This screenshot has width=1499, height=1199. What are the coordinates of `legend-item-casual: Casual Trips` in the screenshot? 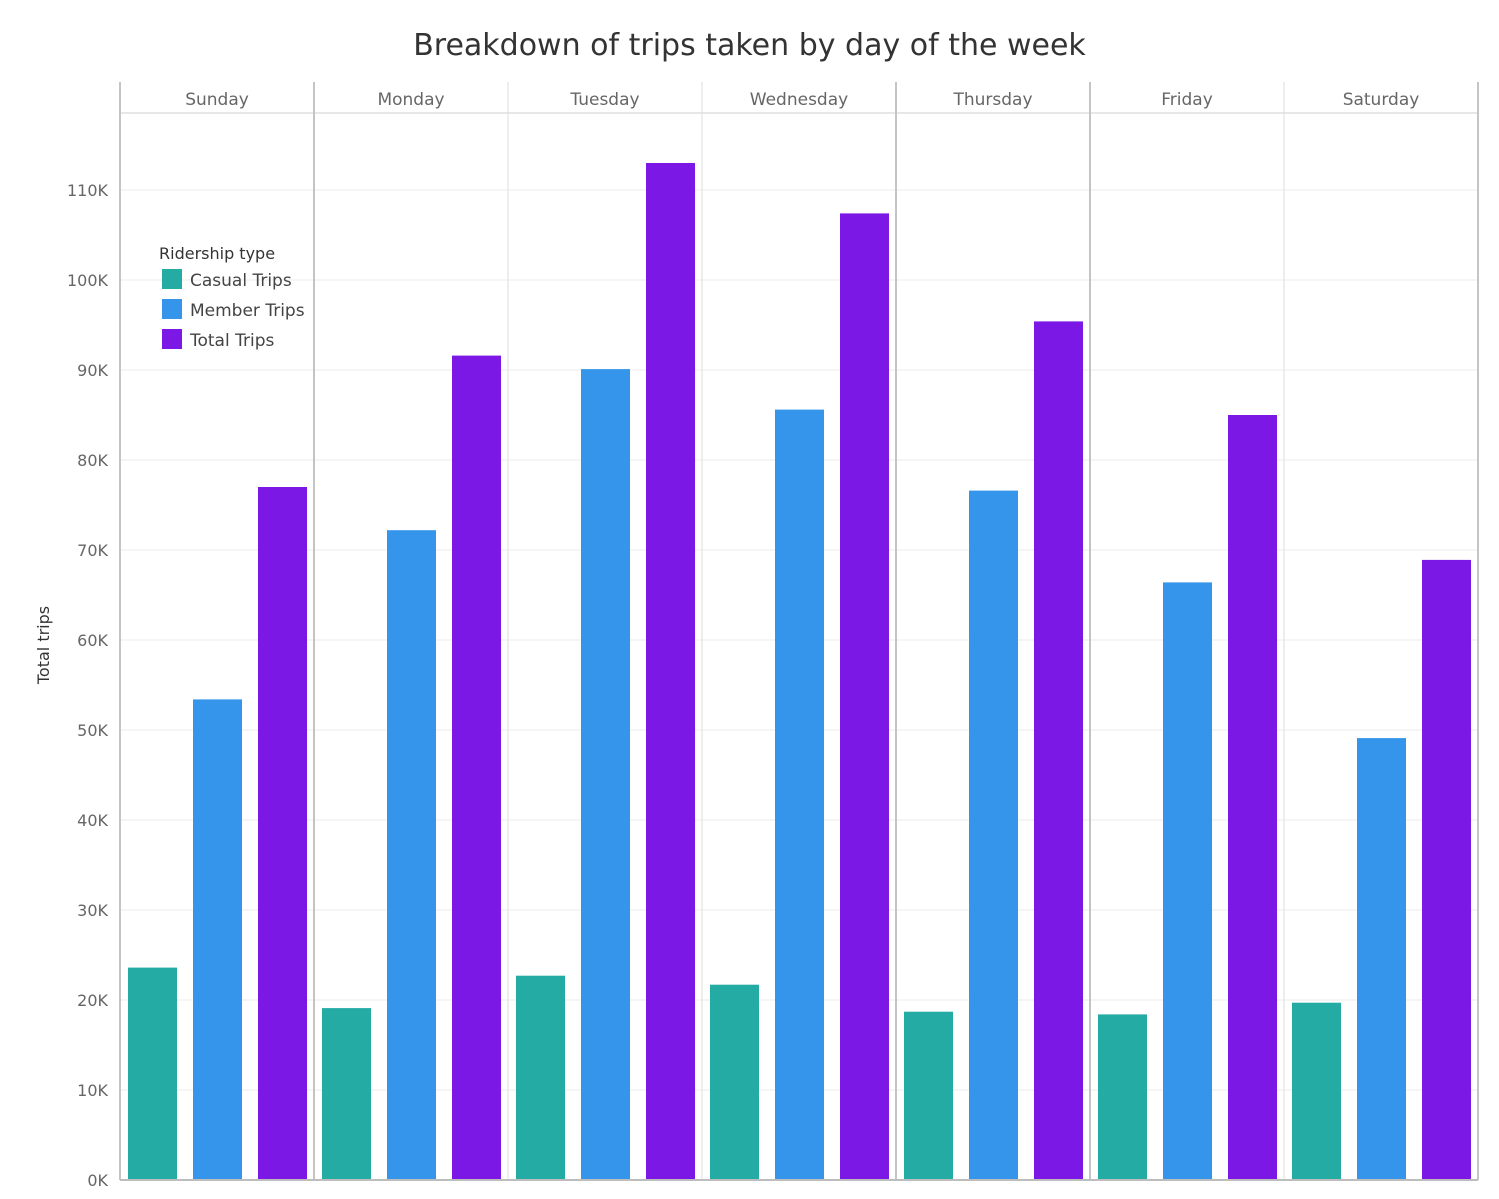 It's located at (241, 281).